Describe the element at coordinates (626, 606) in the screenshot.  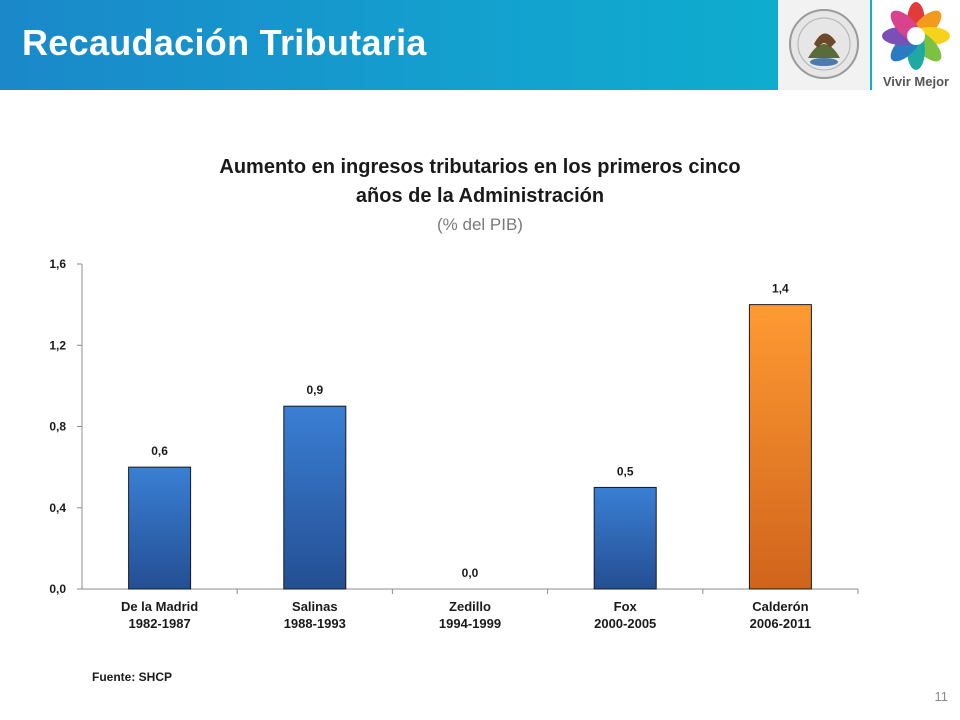
I see `x-tick-label-name: Fox` at that location.